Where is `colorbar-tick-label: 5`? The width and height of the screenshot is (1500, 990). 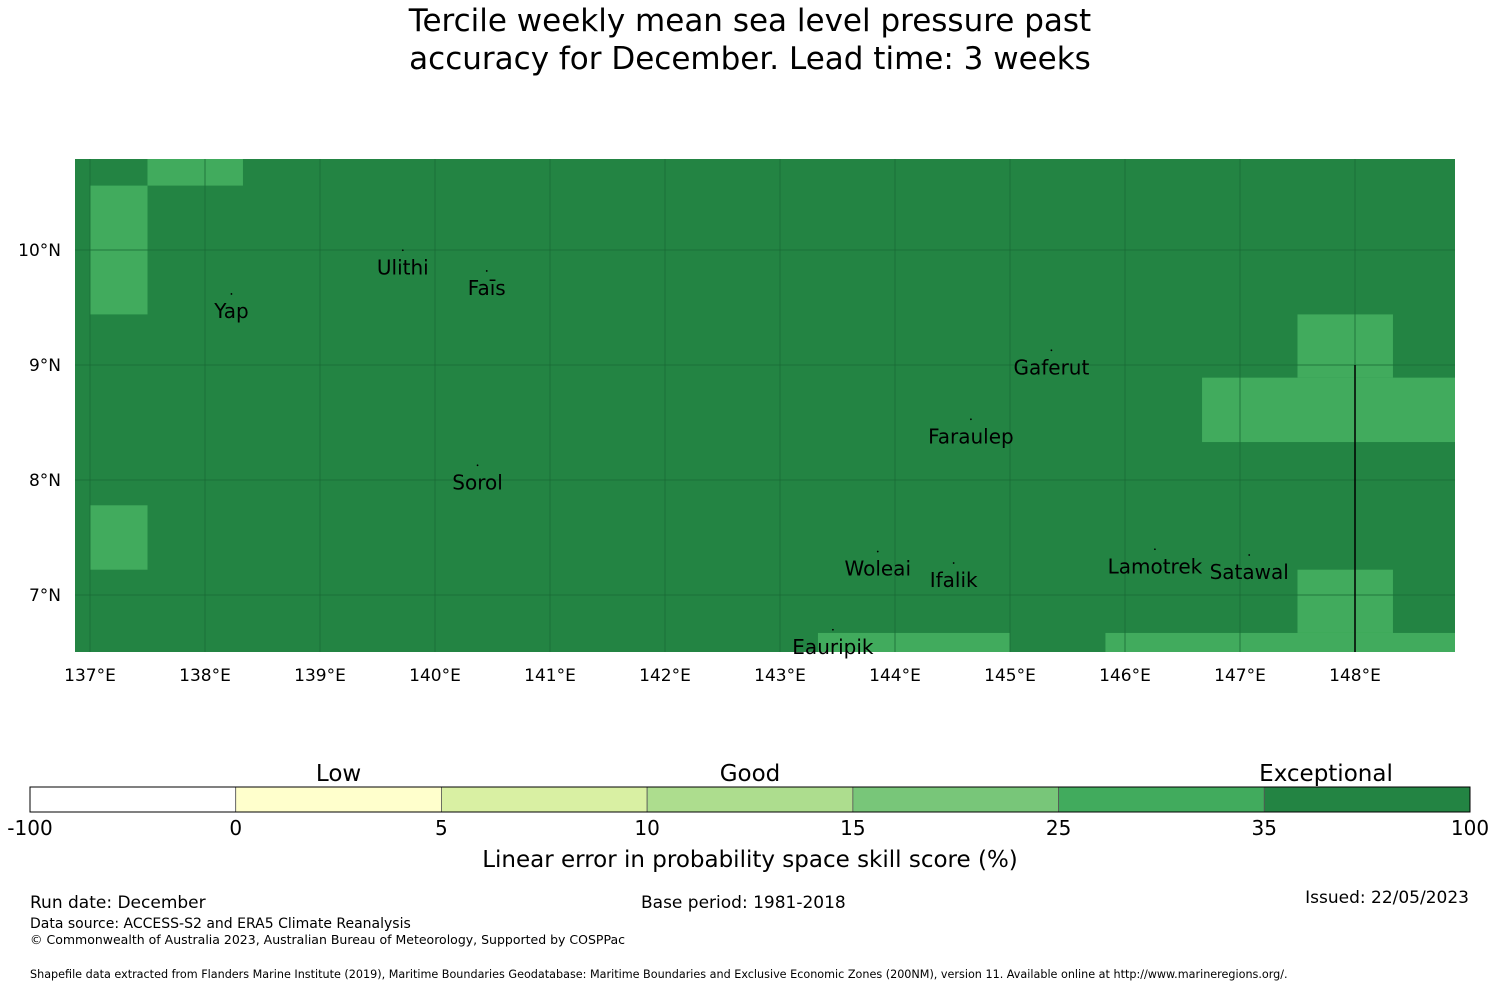
colorbar-tick-label: 5 is located at coordinates (441, 828).